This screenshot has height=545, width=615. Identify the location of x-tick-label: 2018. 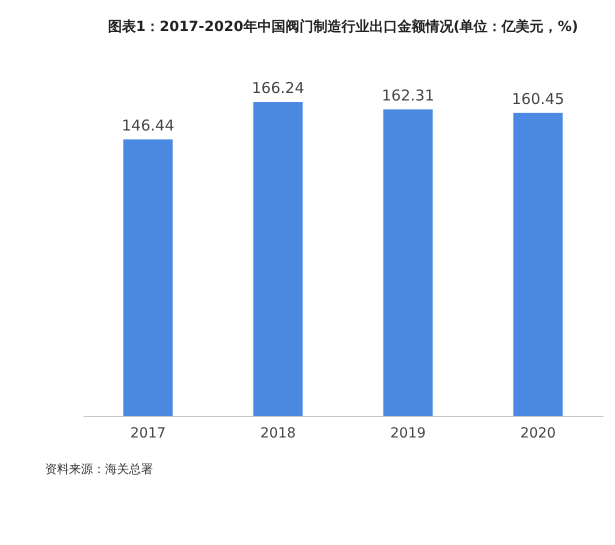
(278, 434).